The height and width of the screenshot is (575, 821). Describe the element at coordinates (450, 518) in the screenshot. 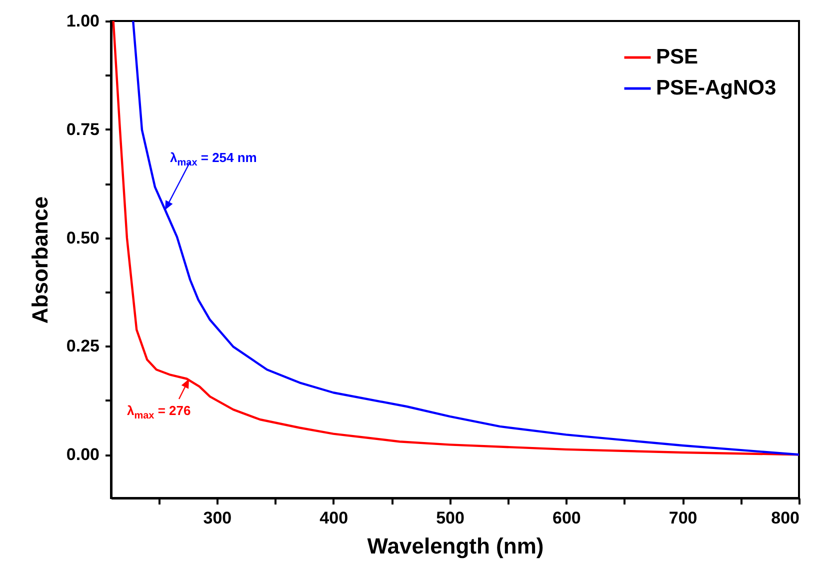

I see `x-tick-label: 500` at that location.